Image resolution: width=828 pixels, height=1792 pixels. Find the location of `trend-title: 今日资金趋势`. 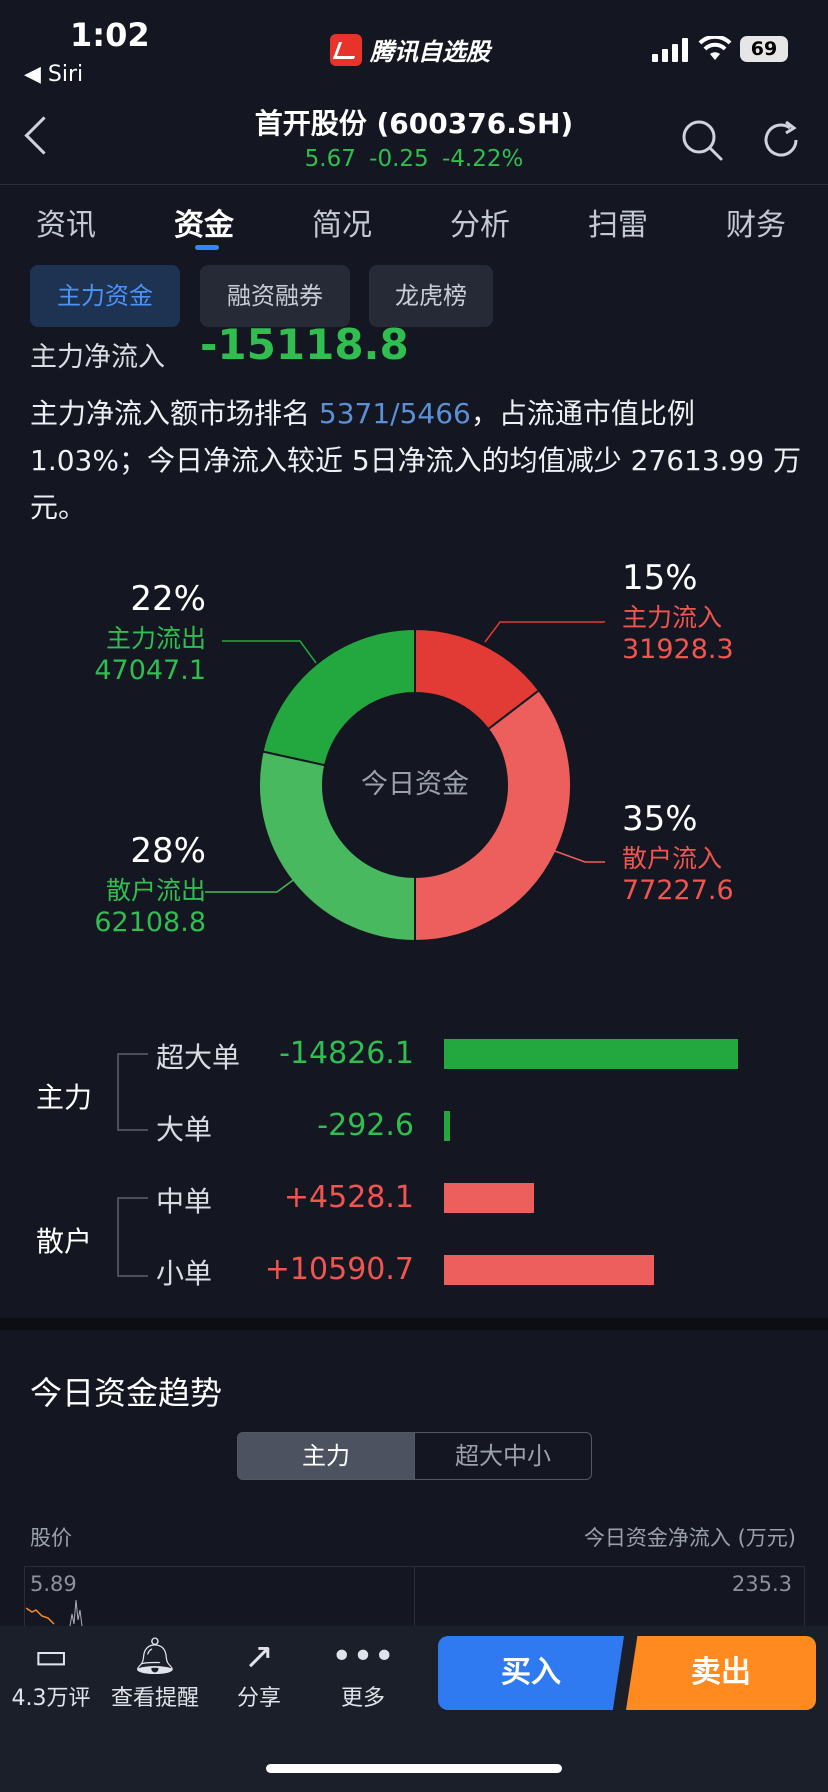

trend-title: 今日资金趋势 is located at coordinates (126, 1393).